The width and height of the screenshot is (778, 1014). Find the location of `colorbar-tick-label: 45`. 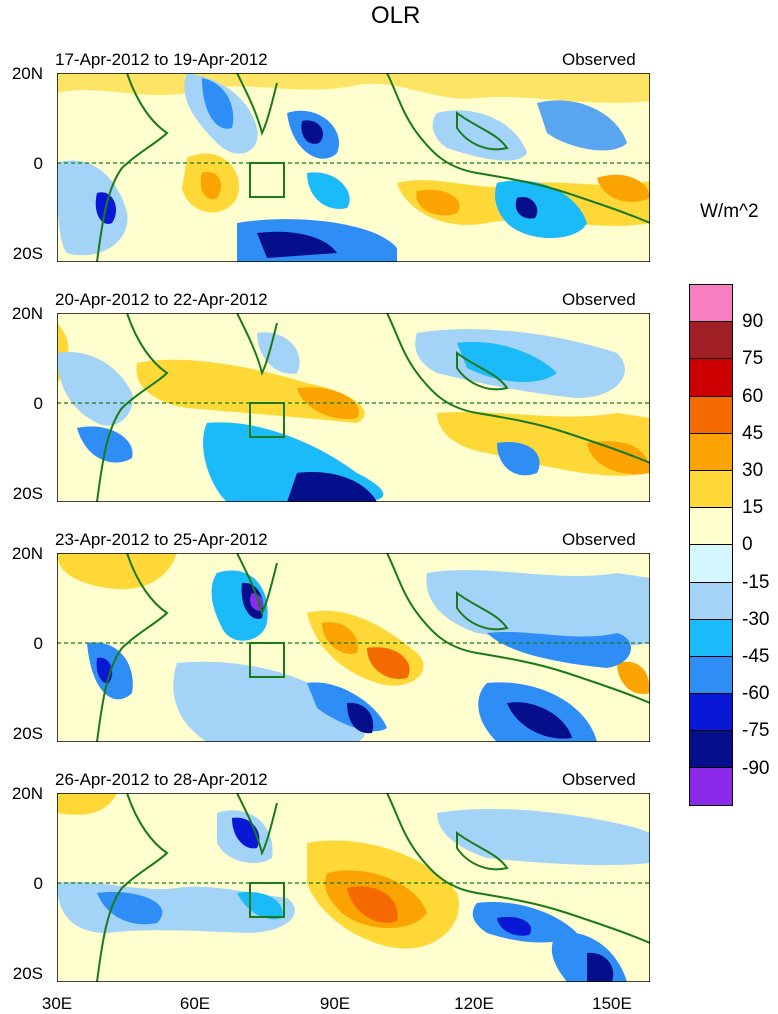

colorbar-tick-label: 45 is located at coordinates (753, 433).